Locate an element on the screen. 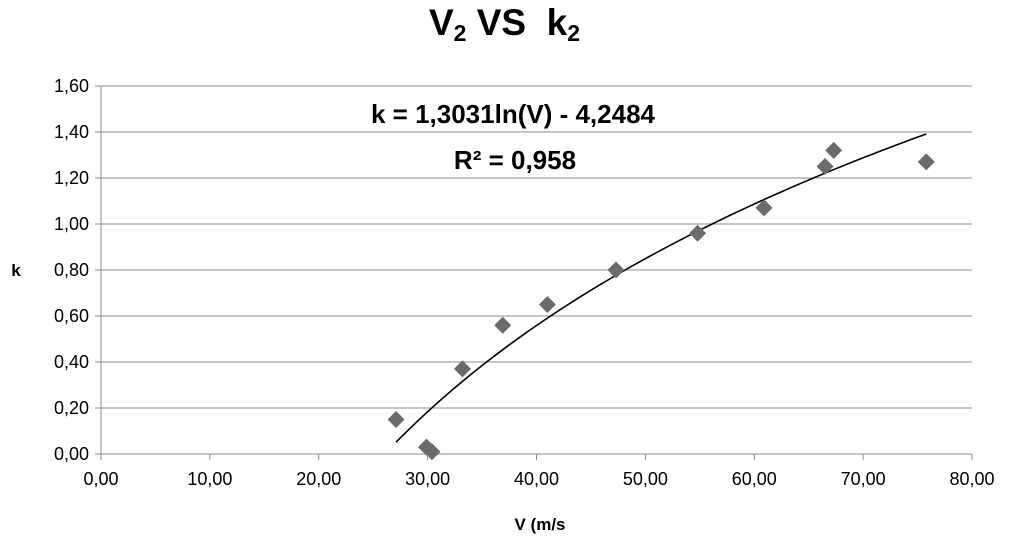  trendline-equation: k = 1,3031ln(V) - 4,2484 is located at coordinates (513, 114).